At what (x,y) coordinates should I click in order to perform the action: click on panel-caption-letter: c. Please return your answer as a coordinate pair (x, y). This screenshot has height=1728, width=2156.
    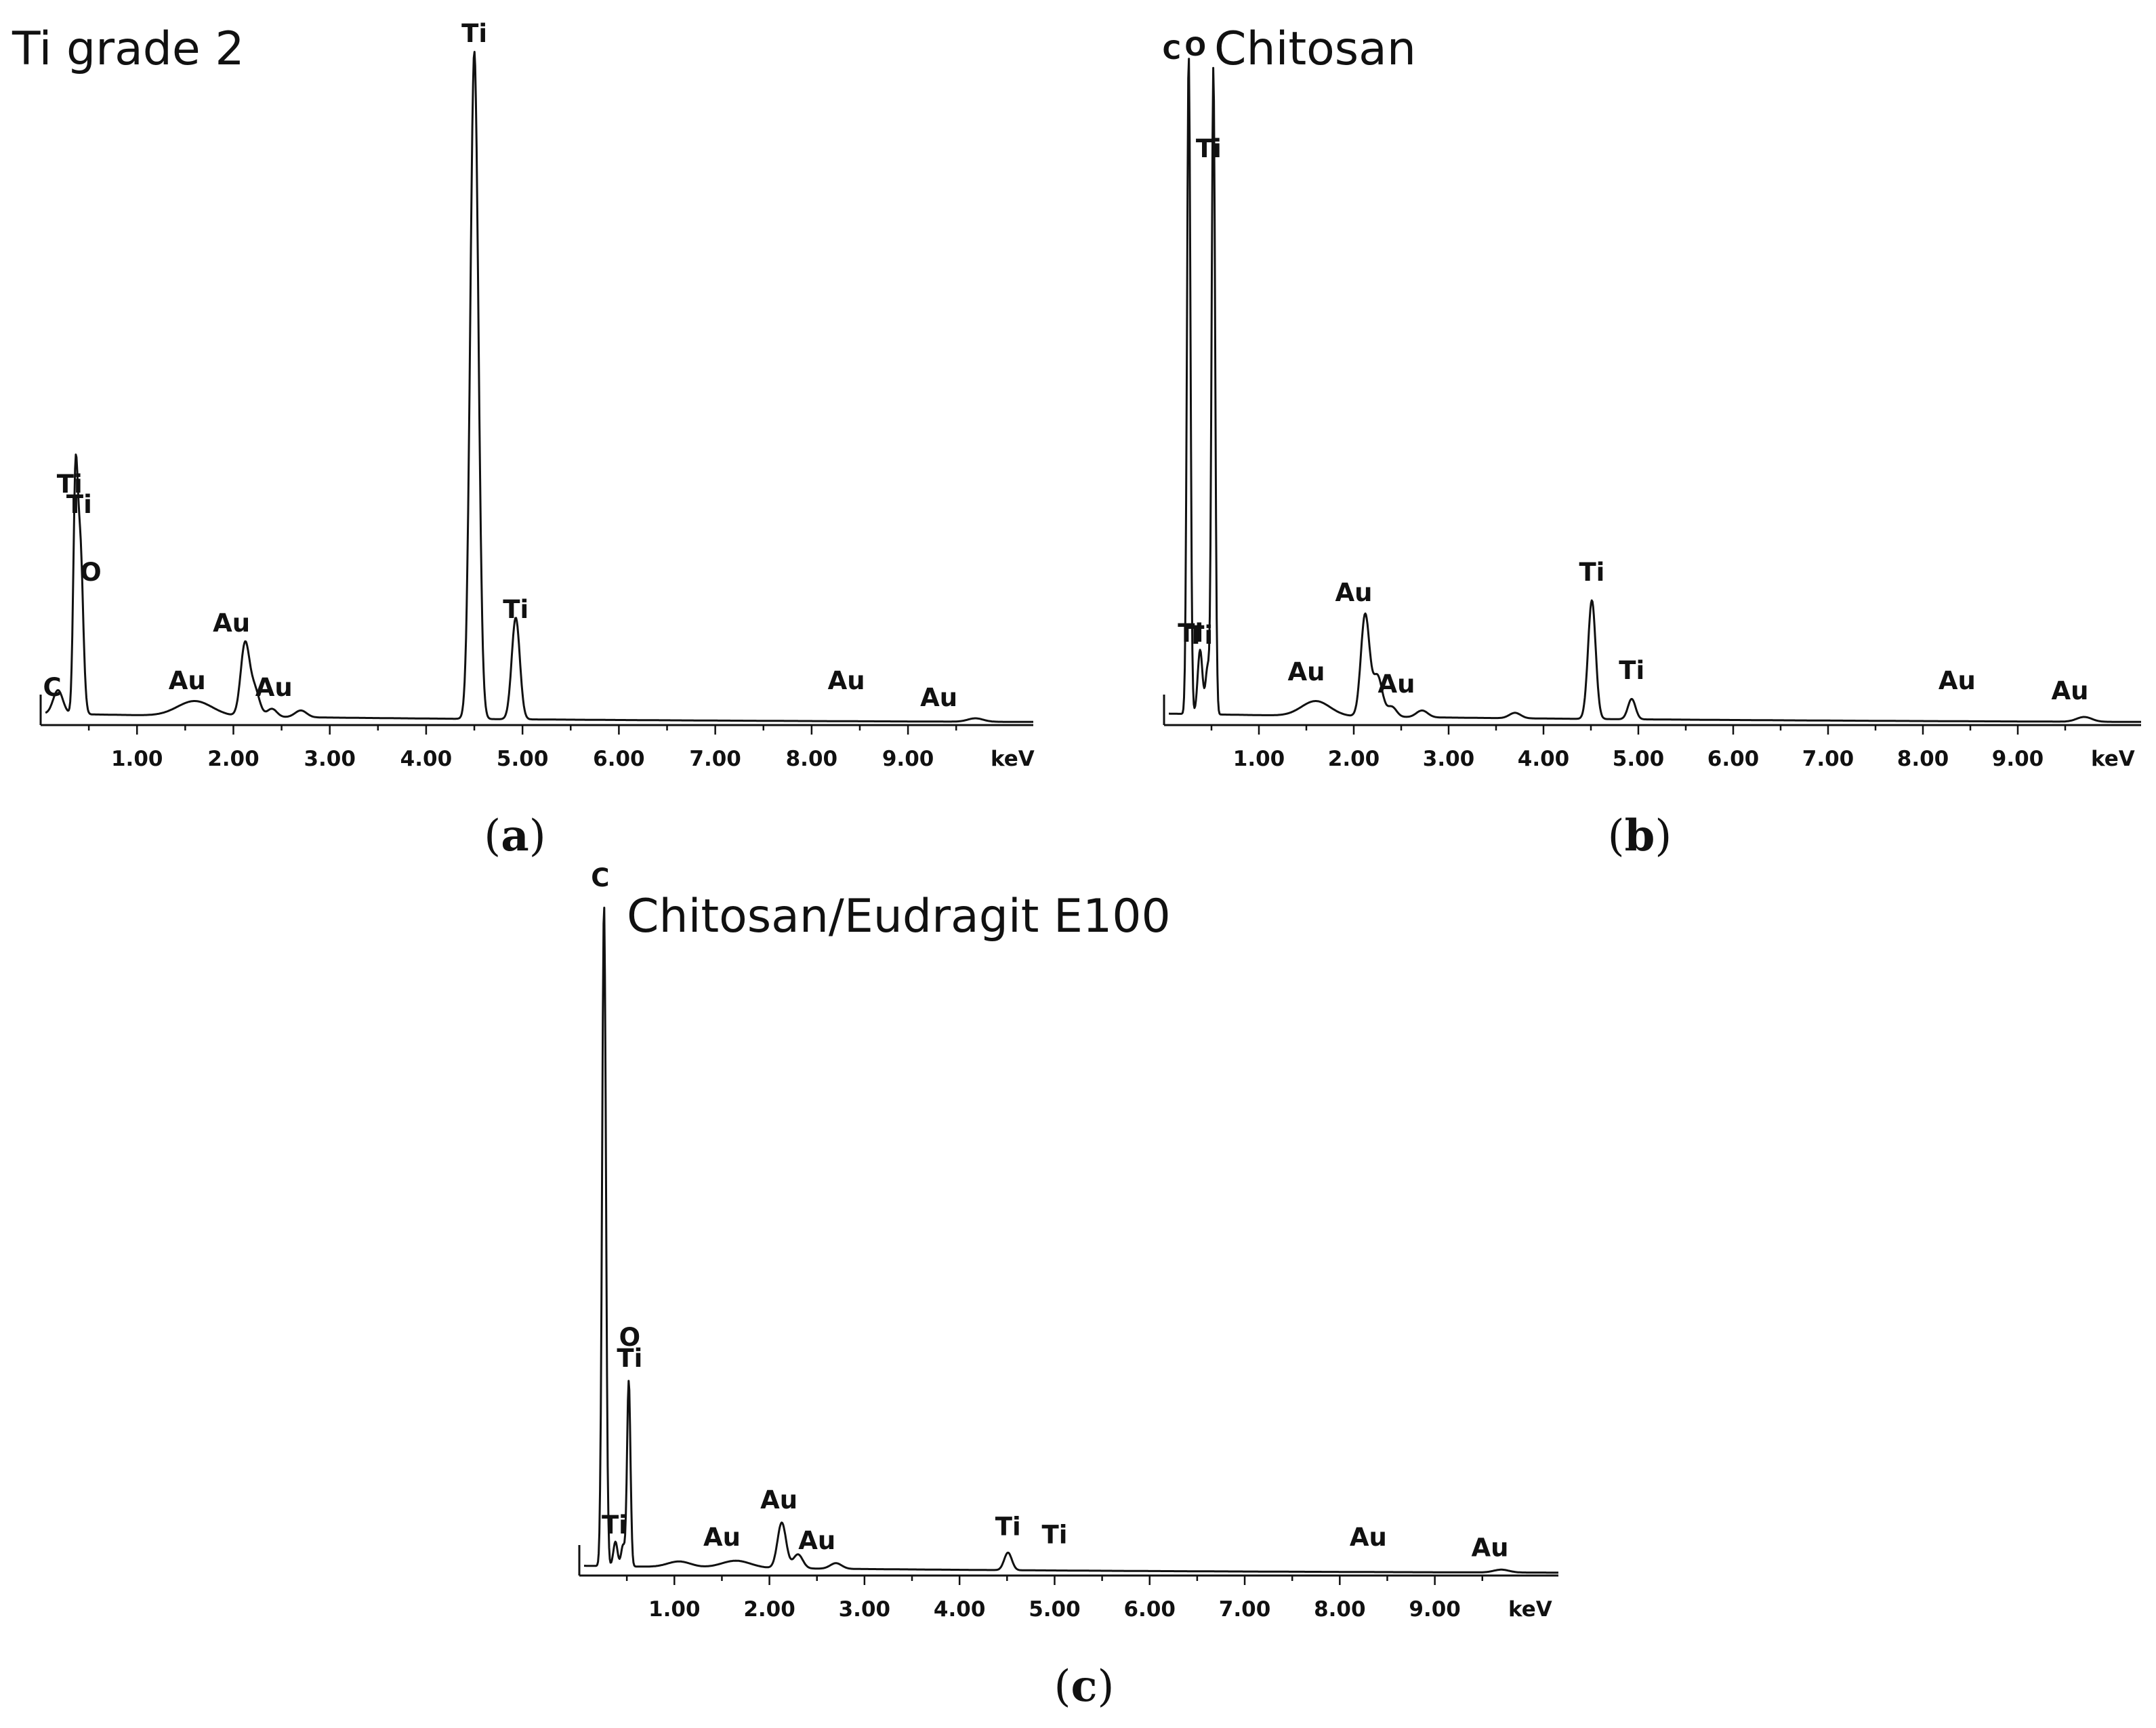
    Looking at the image, I should click on (1084, 1686).